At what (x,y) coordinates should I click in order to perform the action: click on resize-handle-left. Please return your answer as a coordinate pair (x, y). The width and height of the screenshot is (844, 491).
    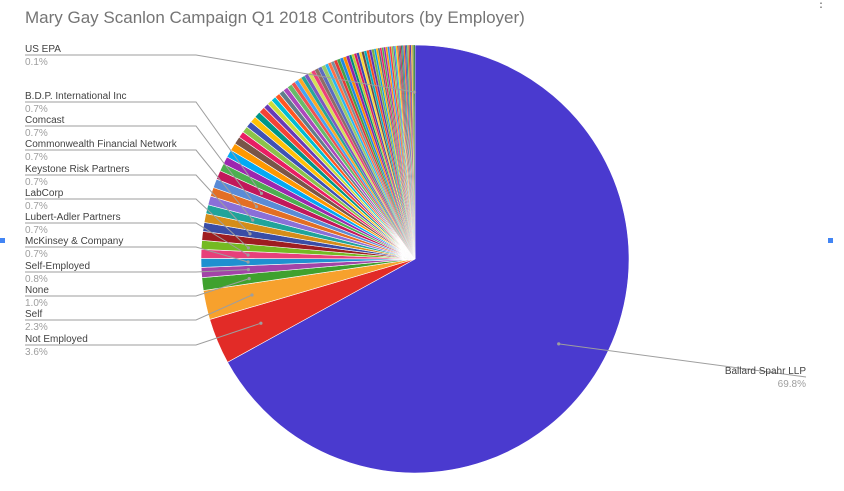
    Looking at the image, I should click on (2, 240).